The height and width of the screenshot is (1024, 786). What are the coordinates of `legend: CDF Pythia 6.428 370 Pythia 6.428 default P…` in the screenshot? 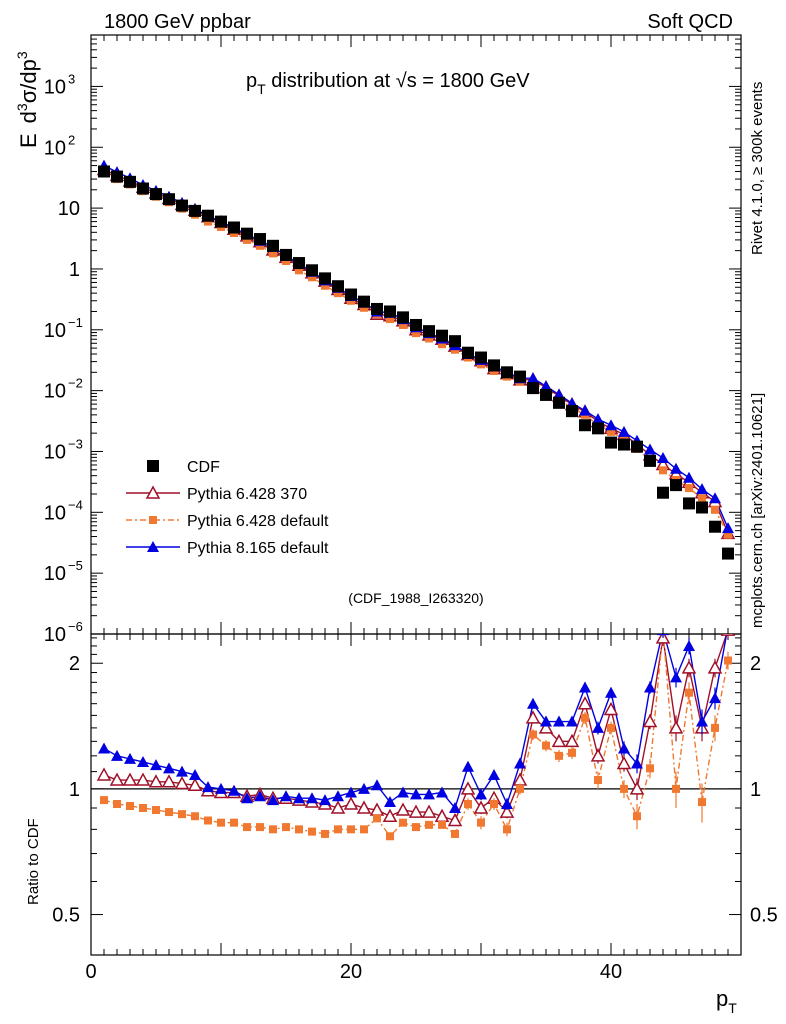 It's located at (227, 508).